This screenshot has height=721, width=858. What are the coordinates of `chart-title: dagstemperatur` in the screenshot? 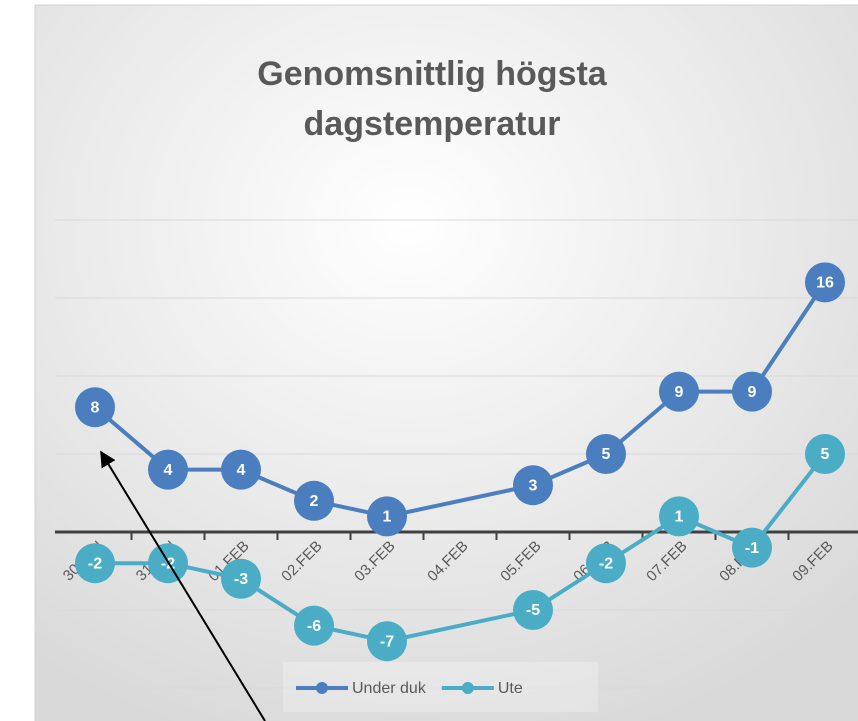 It's located at (432, 124).